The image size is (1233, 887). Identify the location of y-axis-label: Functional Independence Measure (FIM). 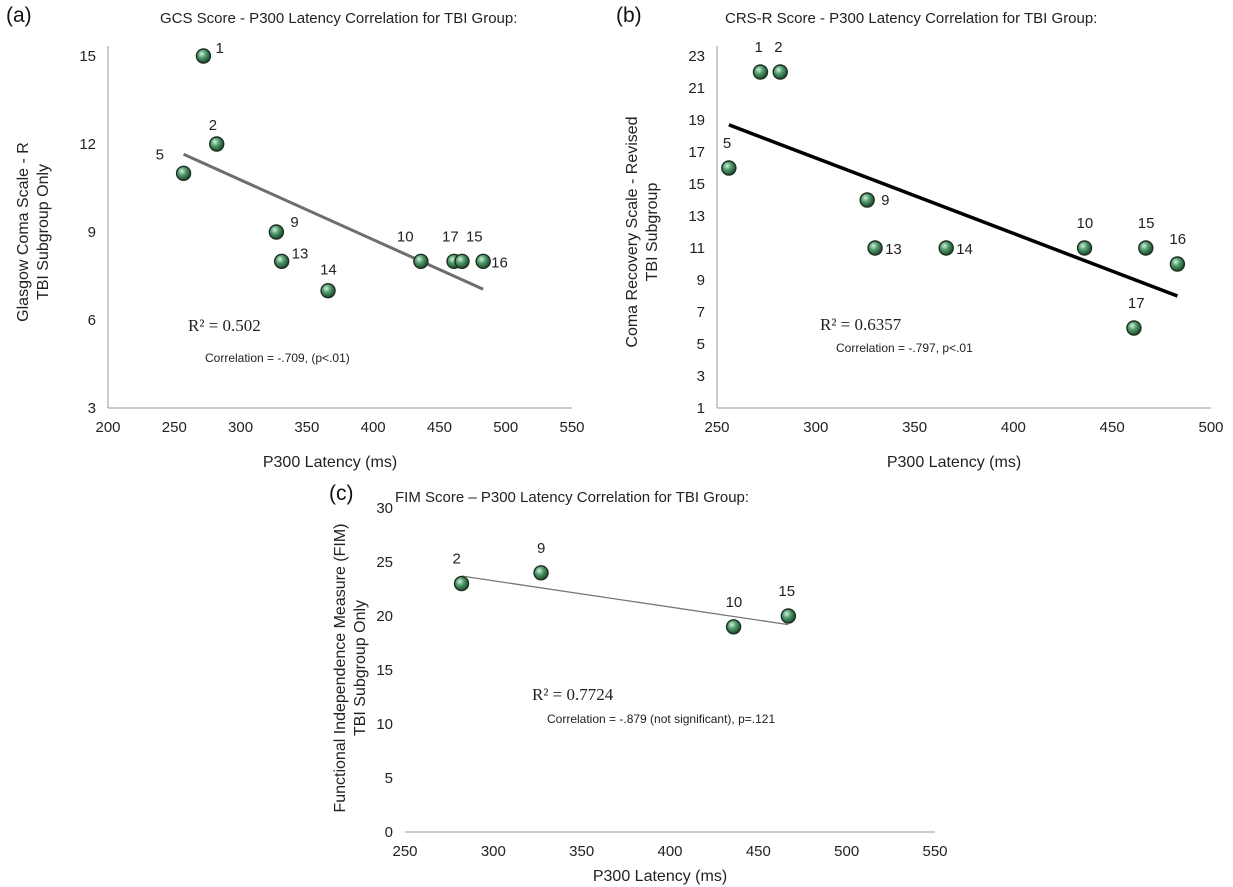
(340, 667).